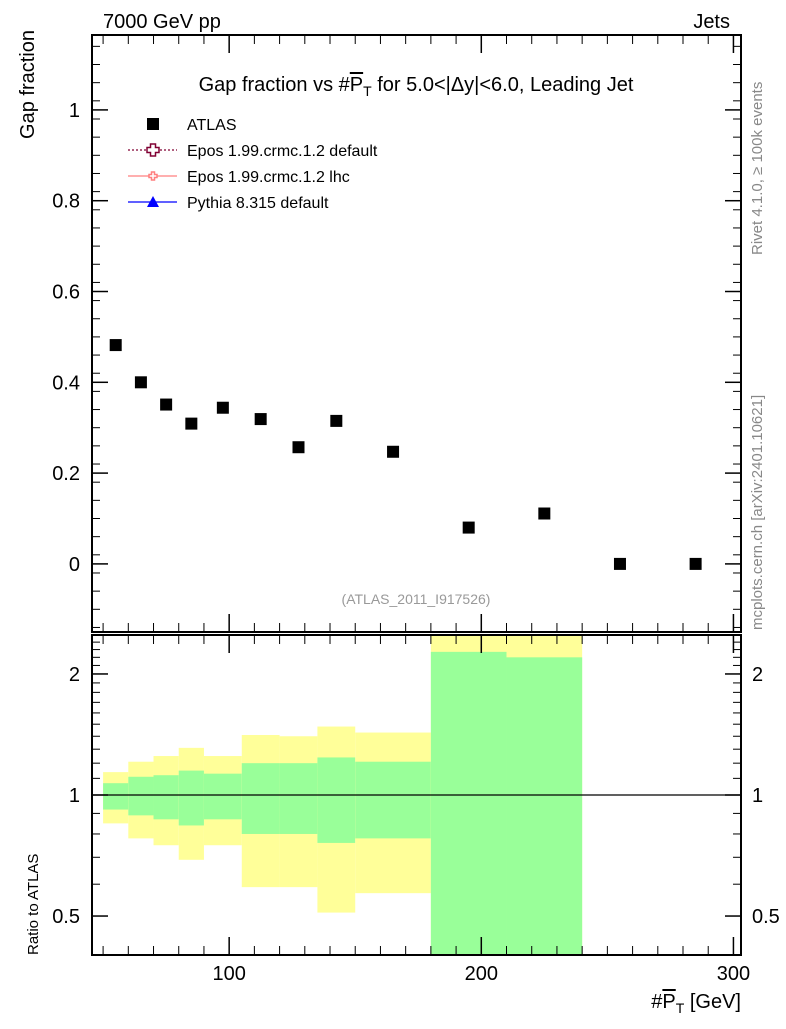 Image resolution: width=786 pixels, height=1029 pixels. I want to click on y-tick-label: 0.8, so click(66, 202).